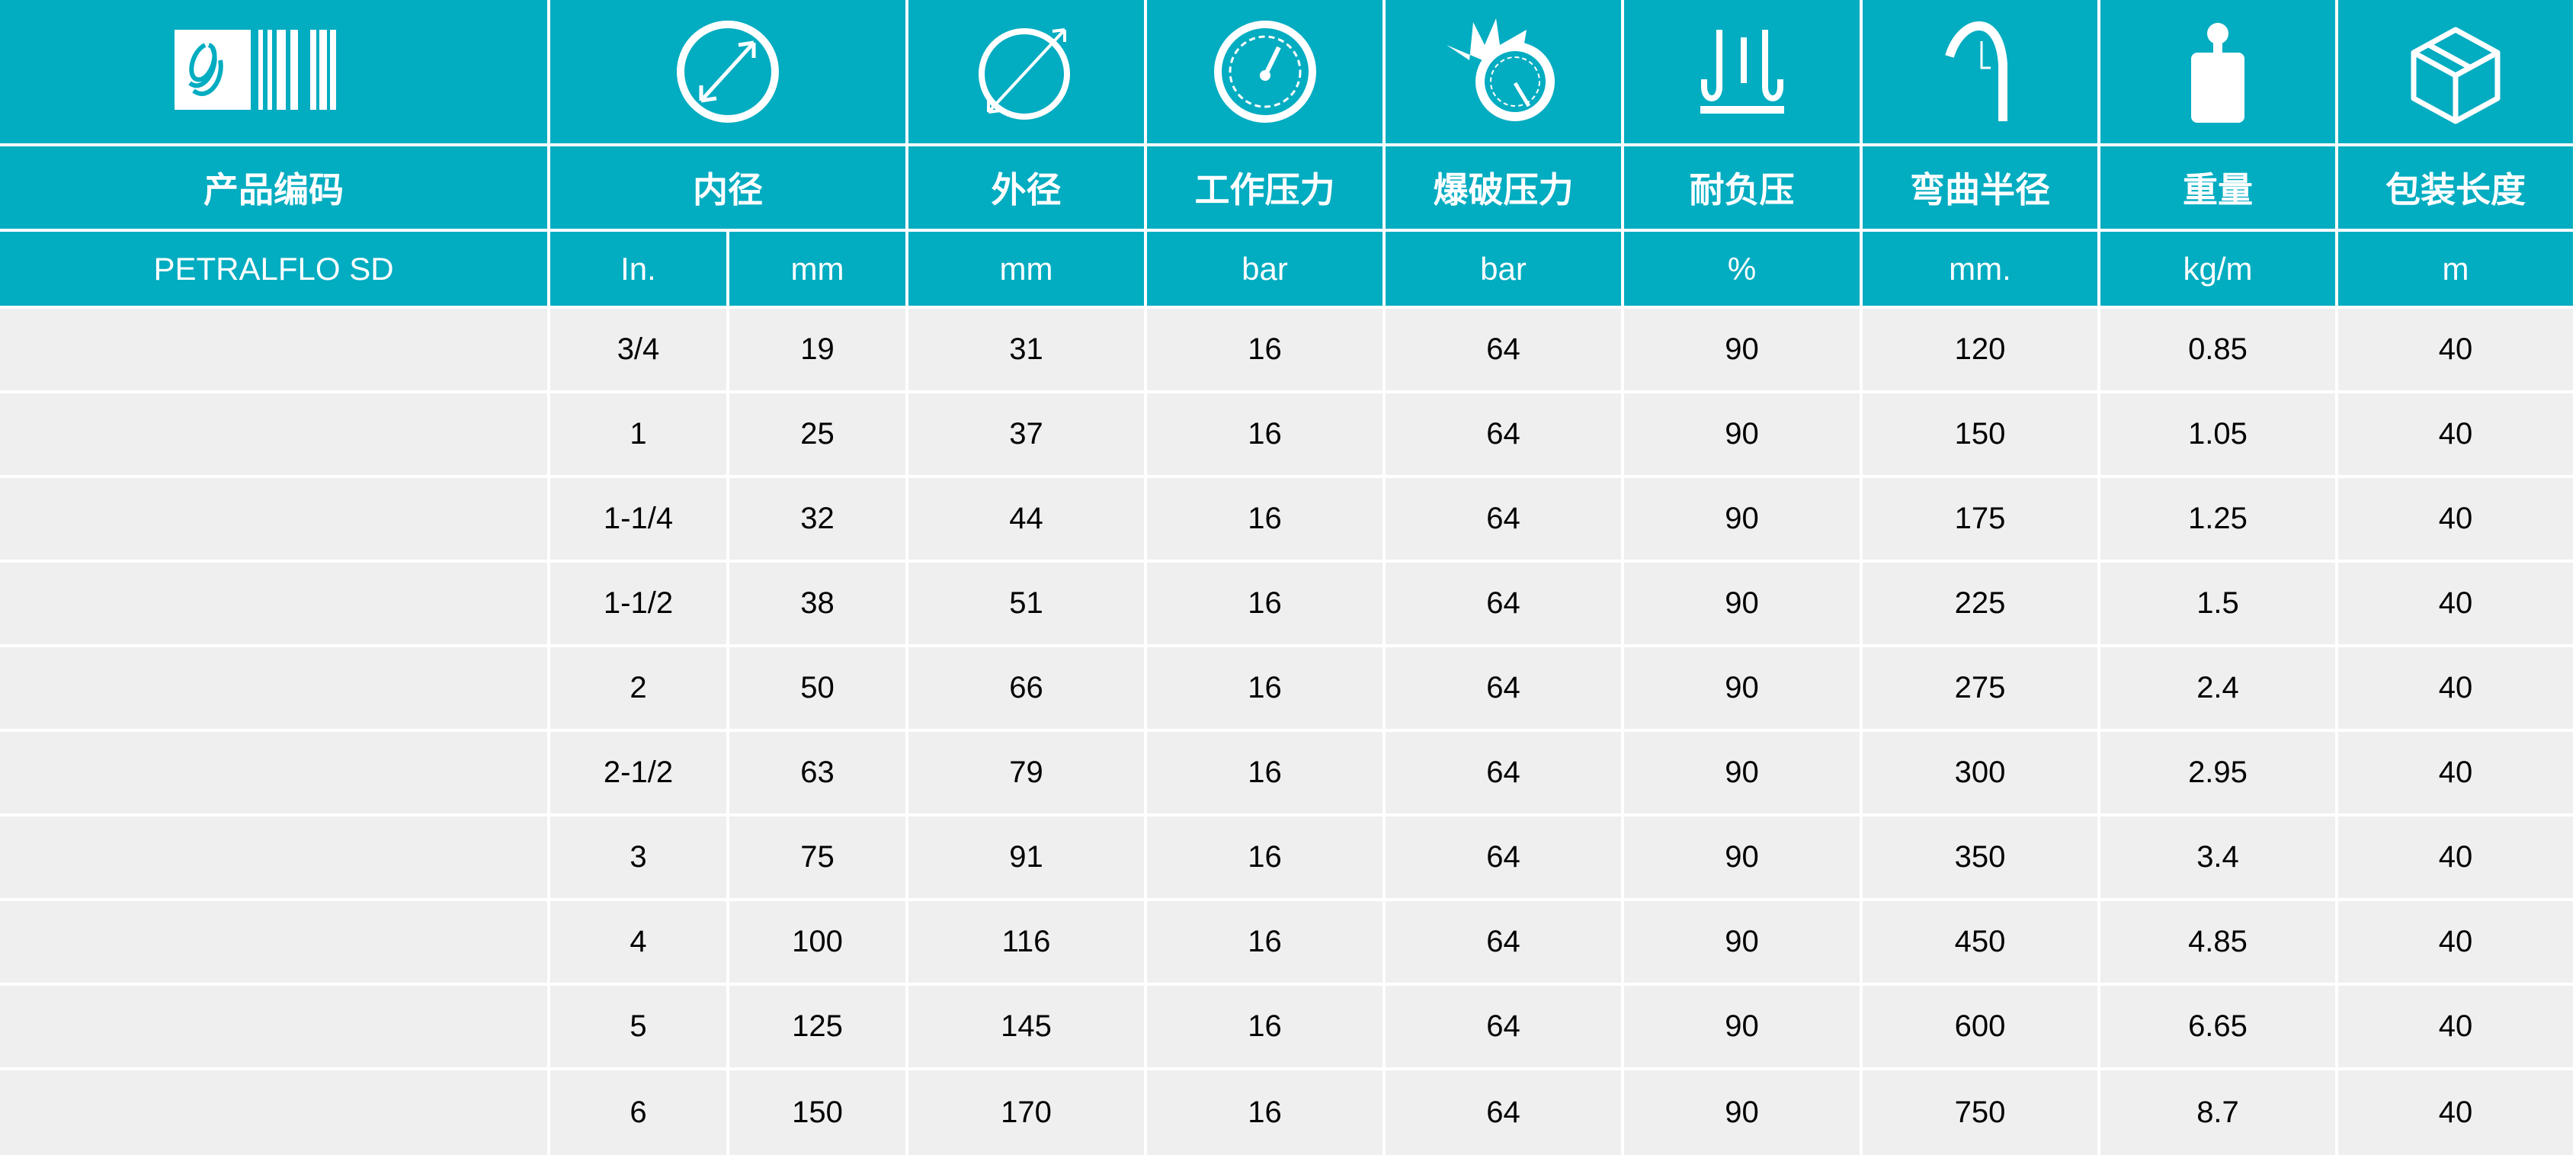 The height and width of the screenshot is (1155, 2576). What do you see at coordinates (1980, 773) in the screenshot?
I see `cell-bend-radius: 300` at bounding box center [1980, 773].